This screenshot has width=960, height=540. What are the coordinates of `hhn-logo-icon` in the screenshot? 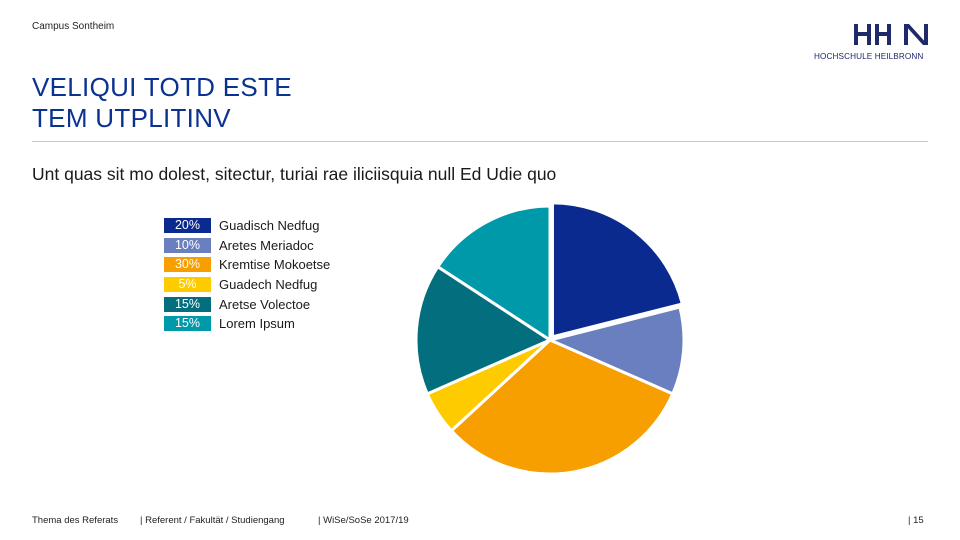 It's located at (891, 34).